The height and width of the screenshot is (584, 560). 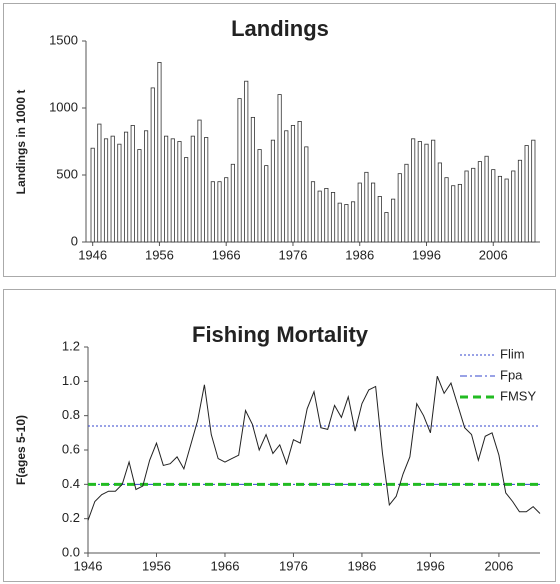 What do you see at coordinates (21, 450) in the screenshot?
I see `y-axis-label: F(ages 5-10)` at bounding box center [21, 450].